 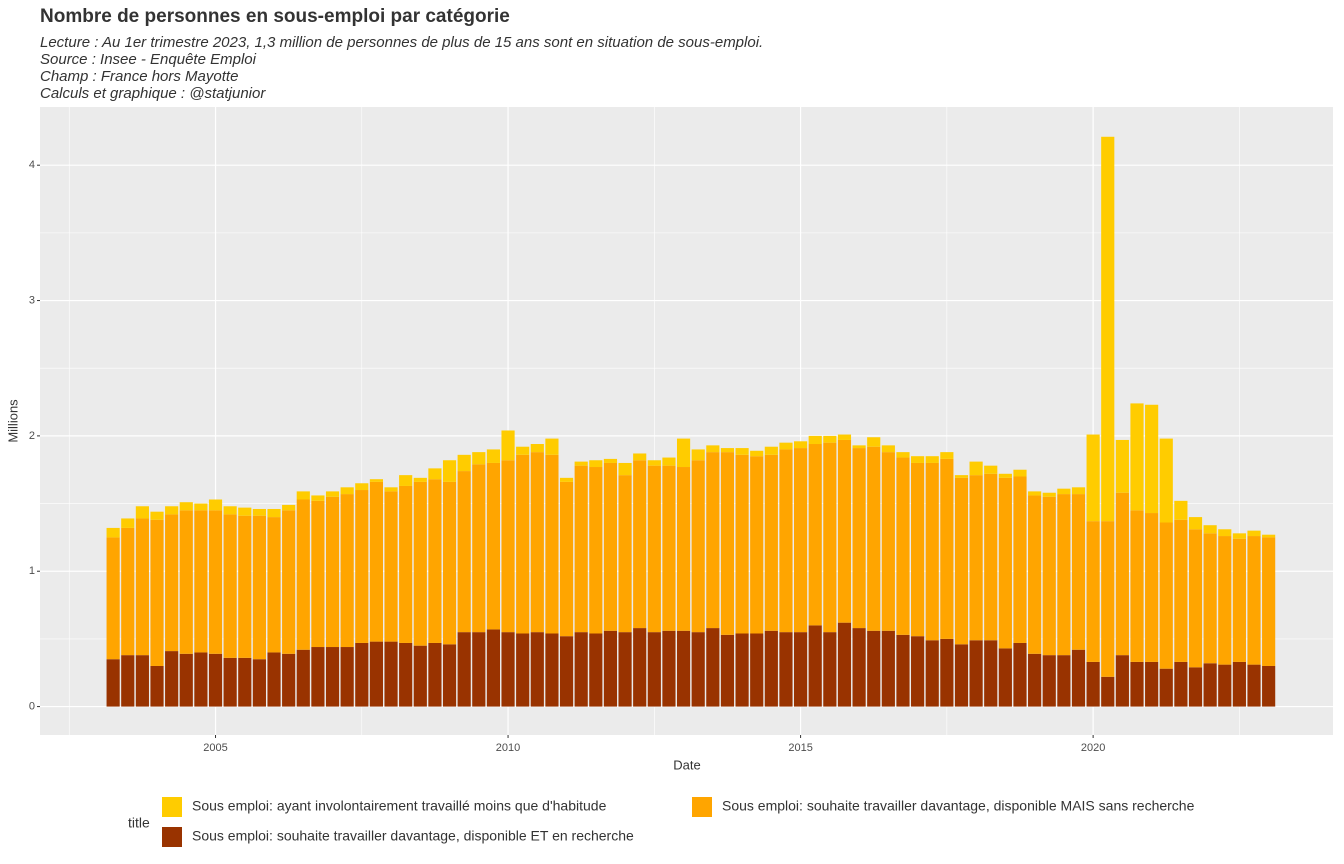 I want to click on x-axis-label: Date, so click(x=686, y=764).